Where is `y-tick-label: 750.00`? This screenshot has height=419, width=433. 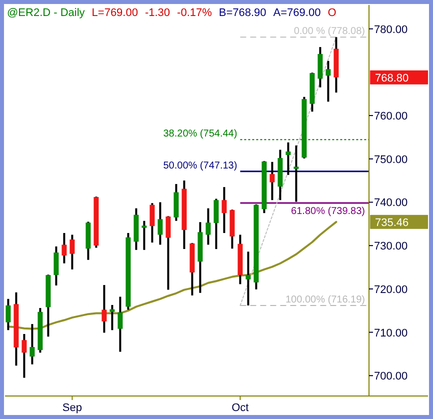
y-tick-label: 750.00 is located at coordinates (391, 160).